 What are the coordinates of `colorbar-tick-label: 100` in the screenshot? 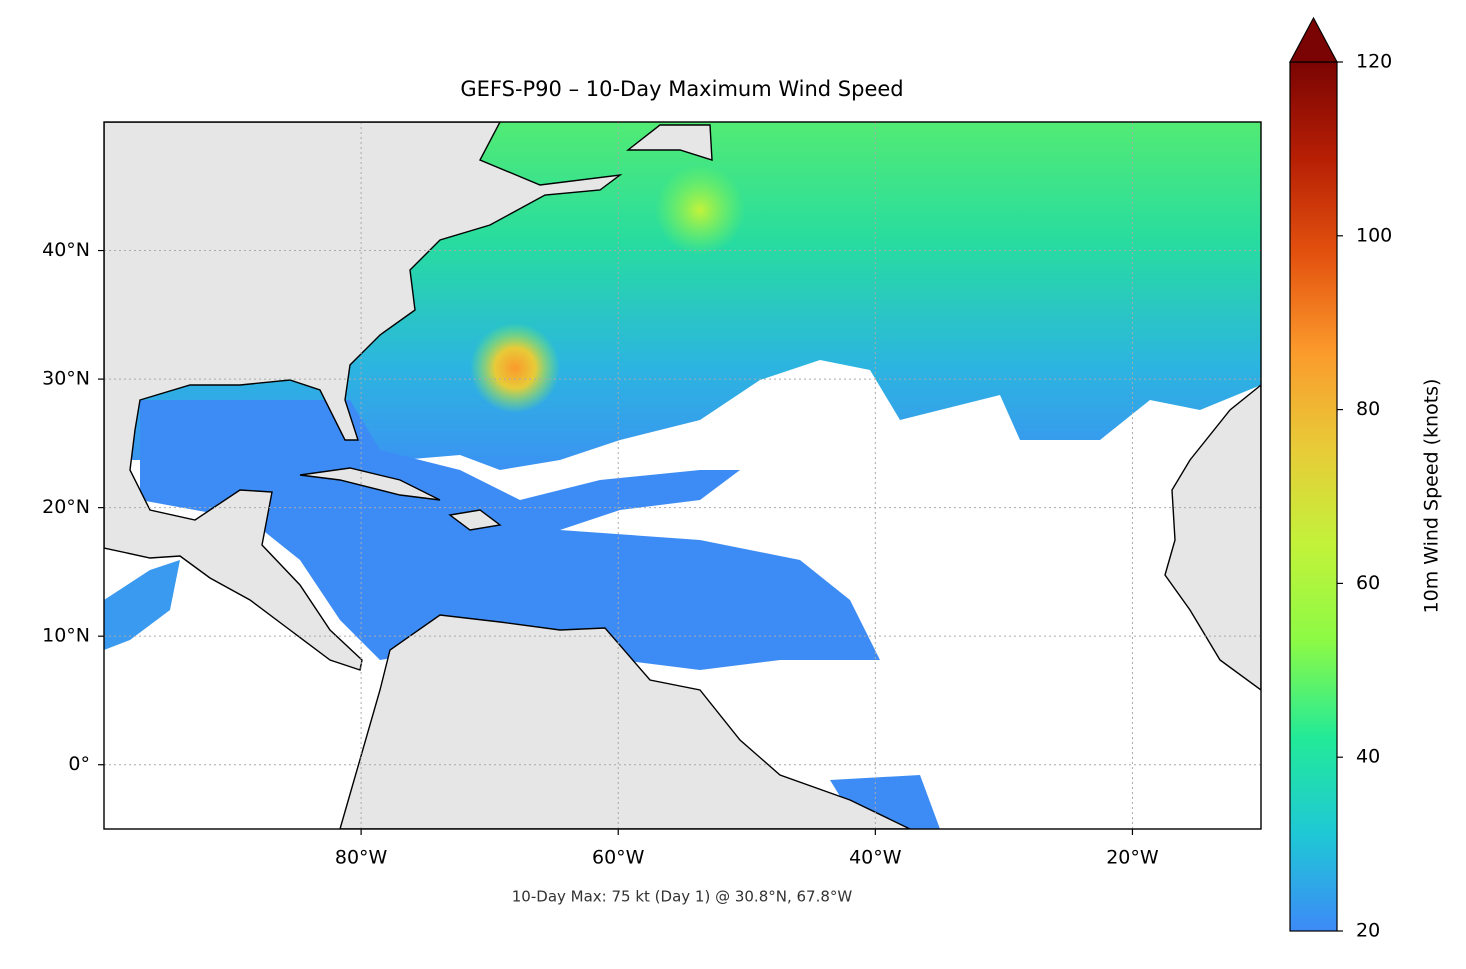 It's located at (1374, 235).